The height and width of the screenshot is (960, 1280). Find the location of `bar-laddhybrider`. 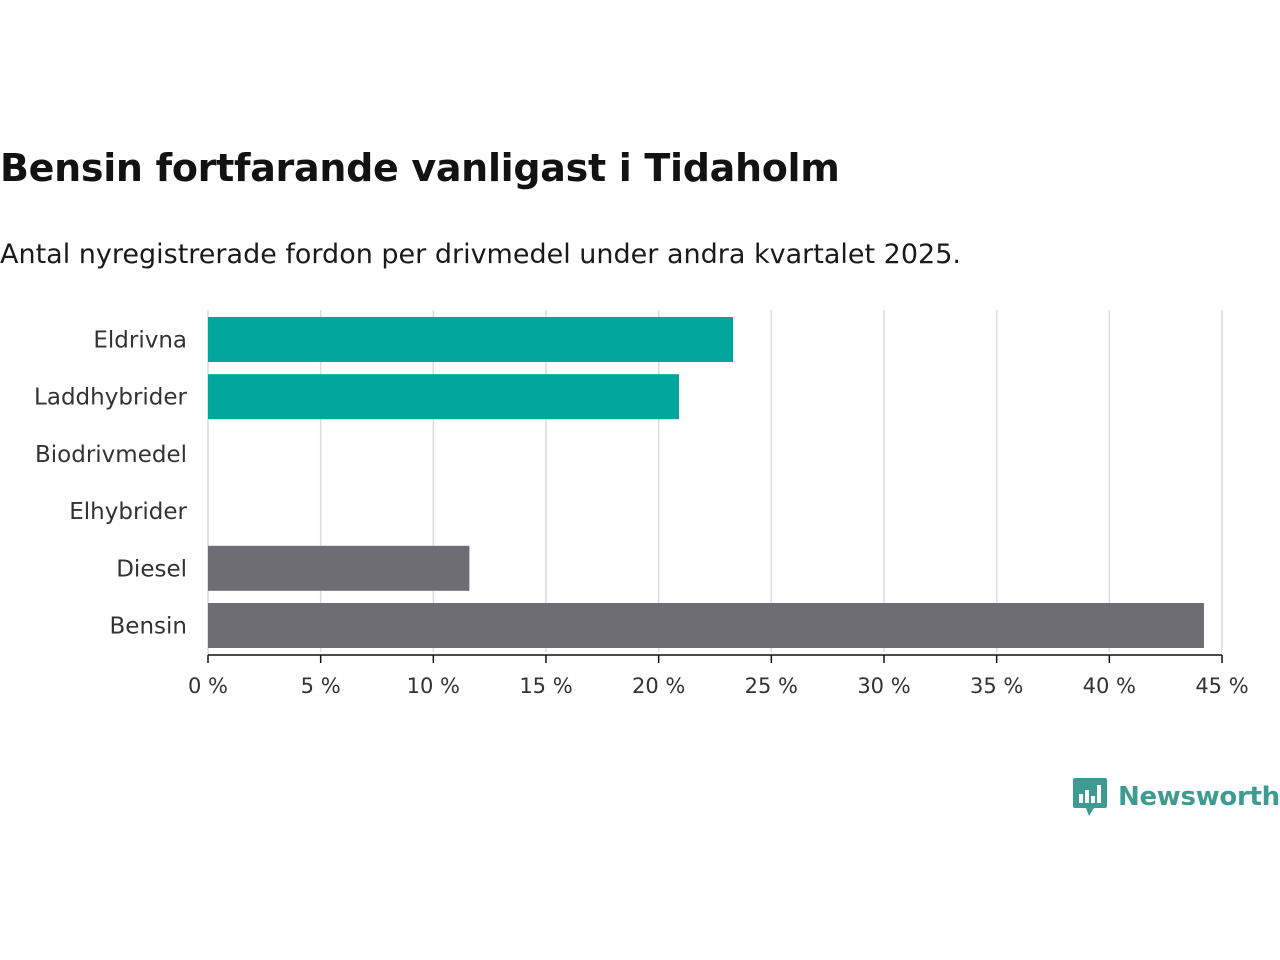

bar-laddhybrider is located at coordinates (443, 397).